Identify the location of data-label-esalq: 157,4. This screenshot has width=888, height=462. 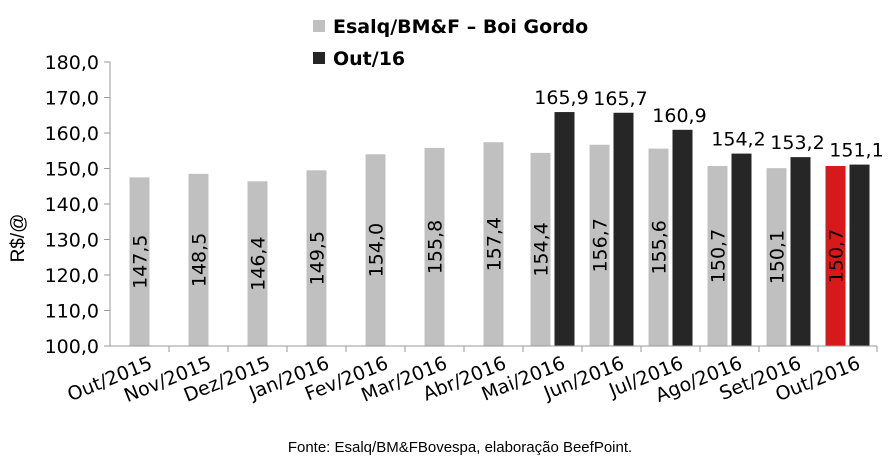
(495, 244).